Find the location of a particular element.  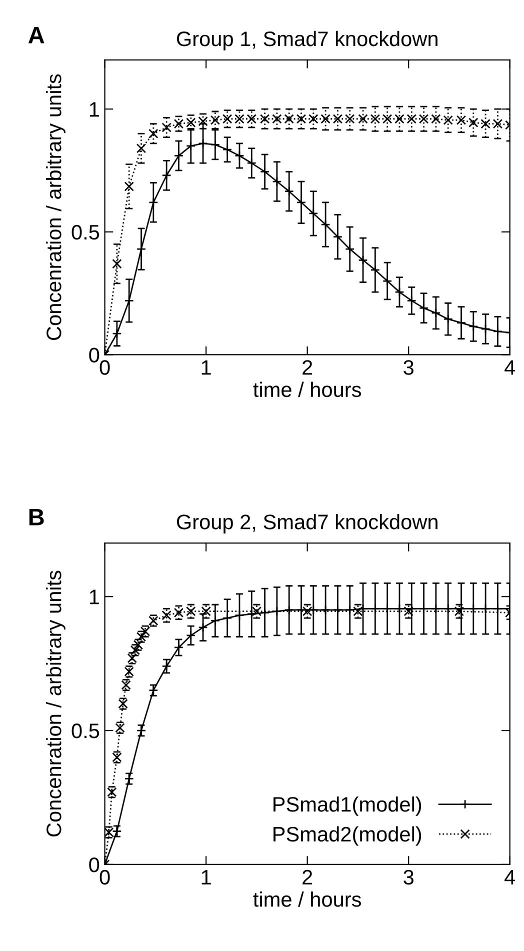

chart-title: Group 1, Smad7 knockdown is located at coordinates (307, 40).